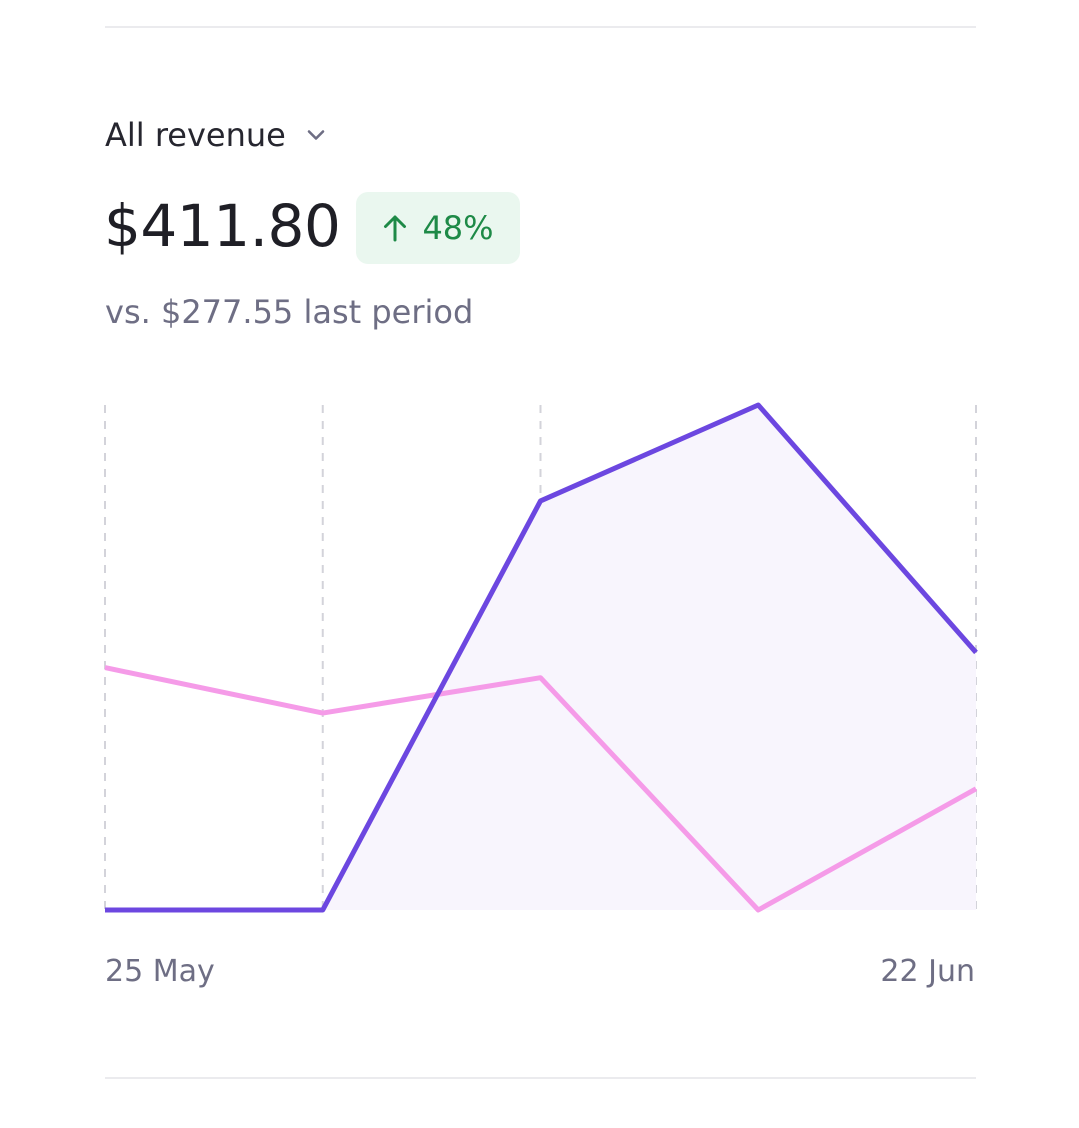 This screenshot has width=1079, height=1128. What do you see at coordinates (195, 135) in the screenshot?
I see `revenue-type-label: All revenue` at bounding box center [195, 135].